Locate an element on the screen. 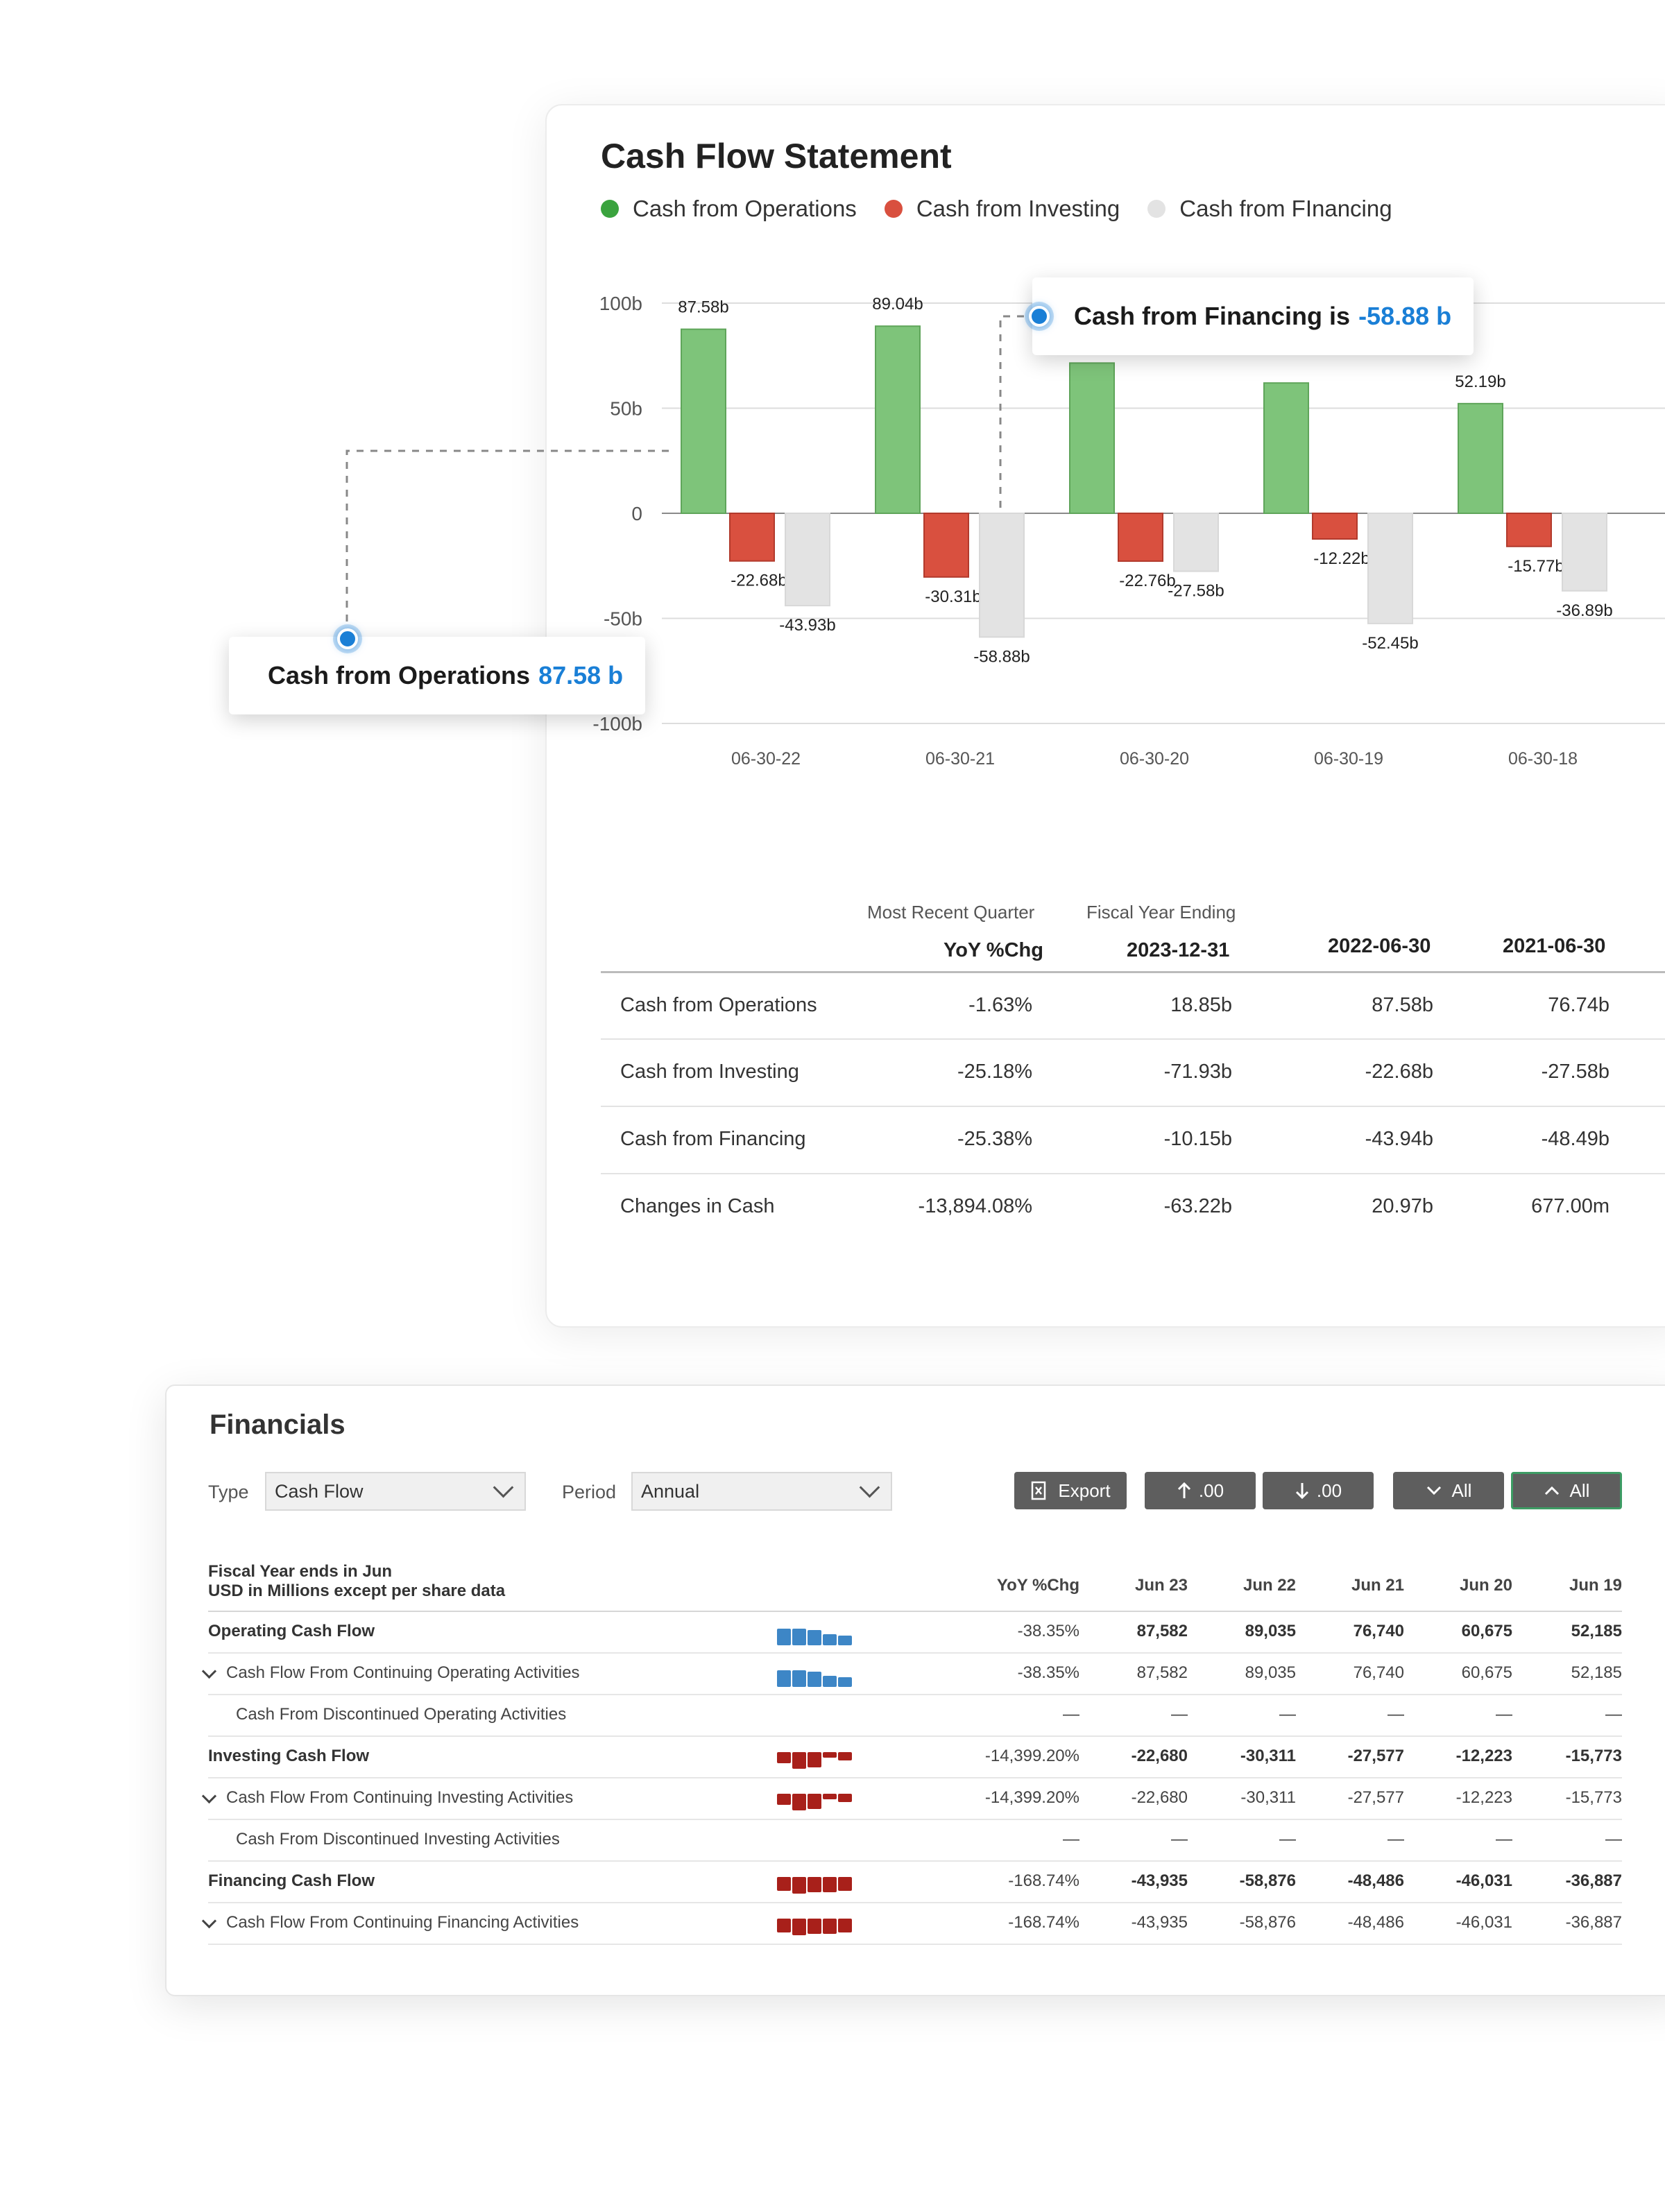 This screenshot has width=1665, height=2212. row-label: Cash from Investing is located at coordinates (709, 1072).